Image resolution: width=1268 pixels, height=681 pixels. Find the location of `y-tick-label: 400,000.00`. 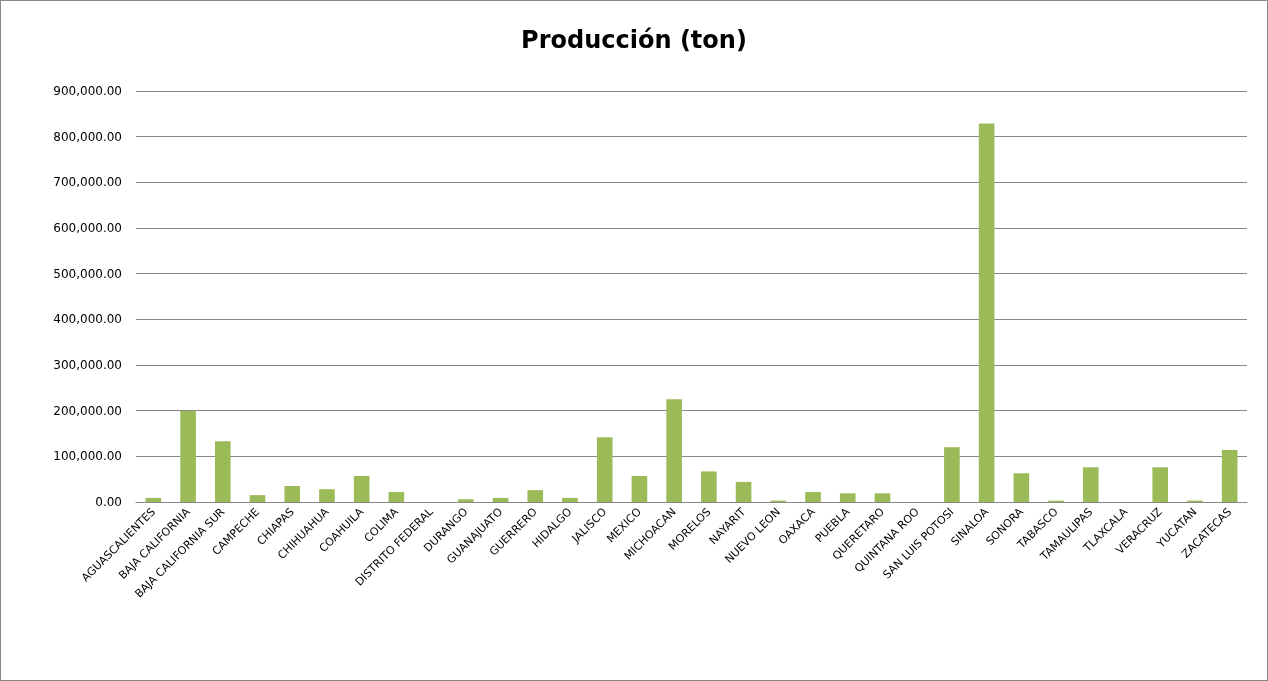

y-tick-label: 400,000.00 is located at coordinates (87, 319).